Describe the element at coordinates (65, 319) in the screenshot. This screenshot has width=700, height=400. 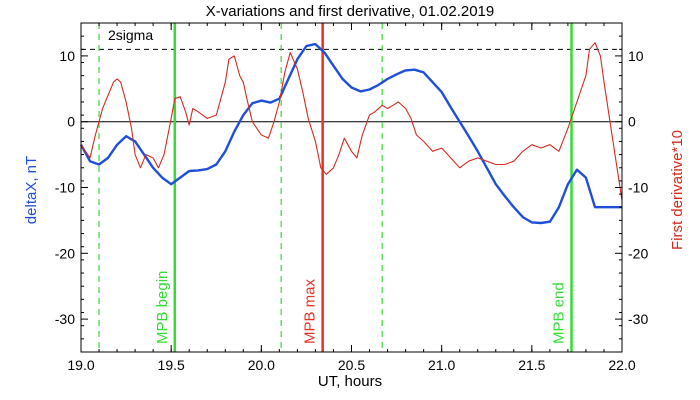
I see `y-tick-label-left: -30` at that location.